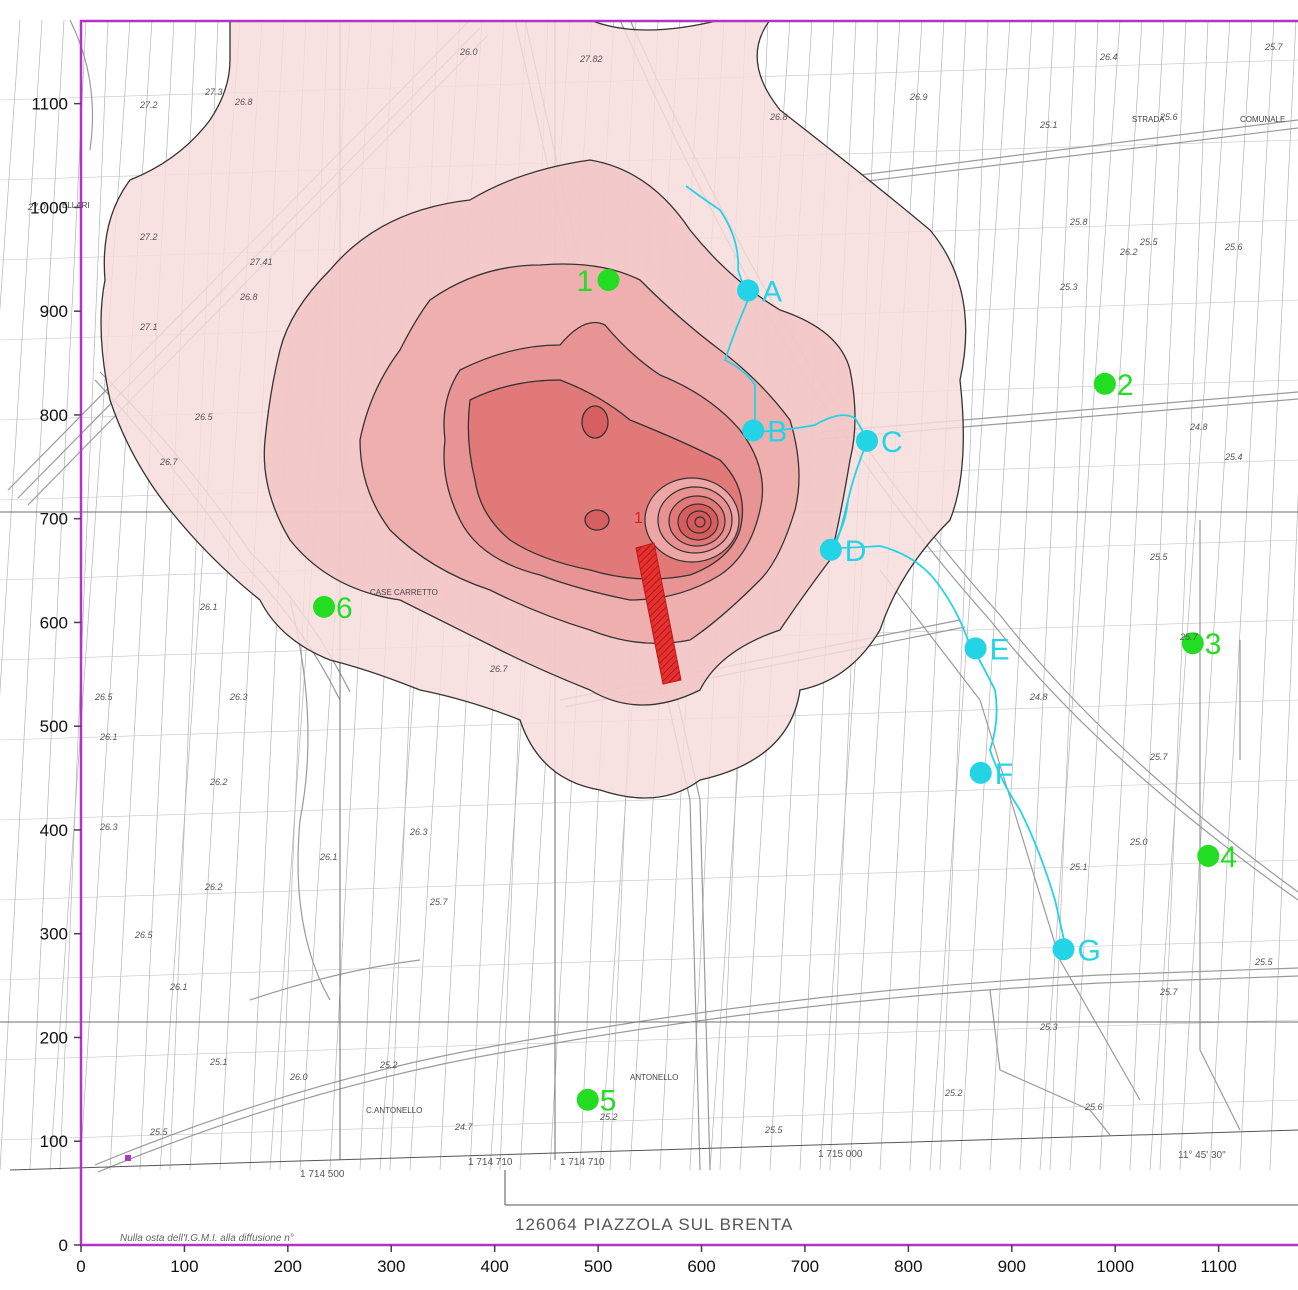  I want to click on coord-label-5: 11° 45' 30", so click(1202, 1155).